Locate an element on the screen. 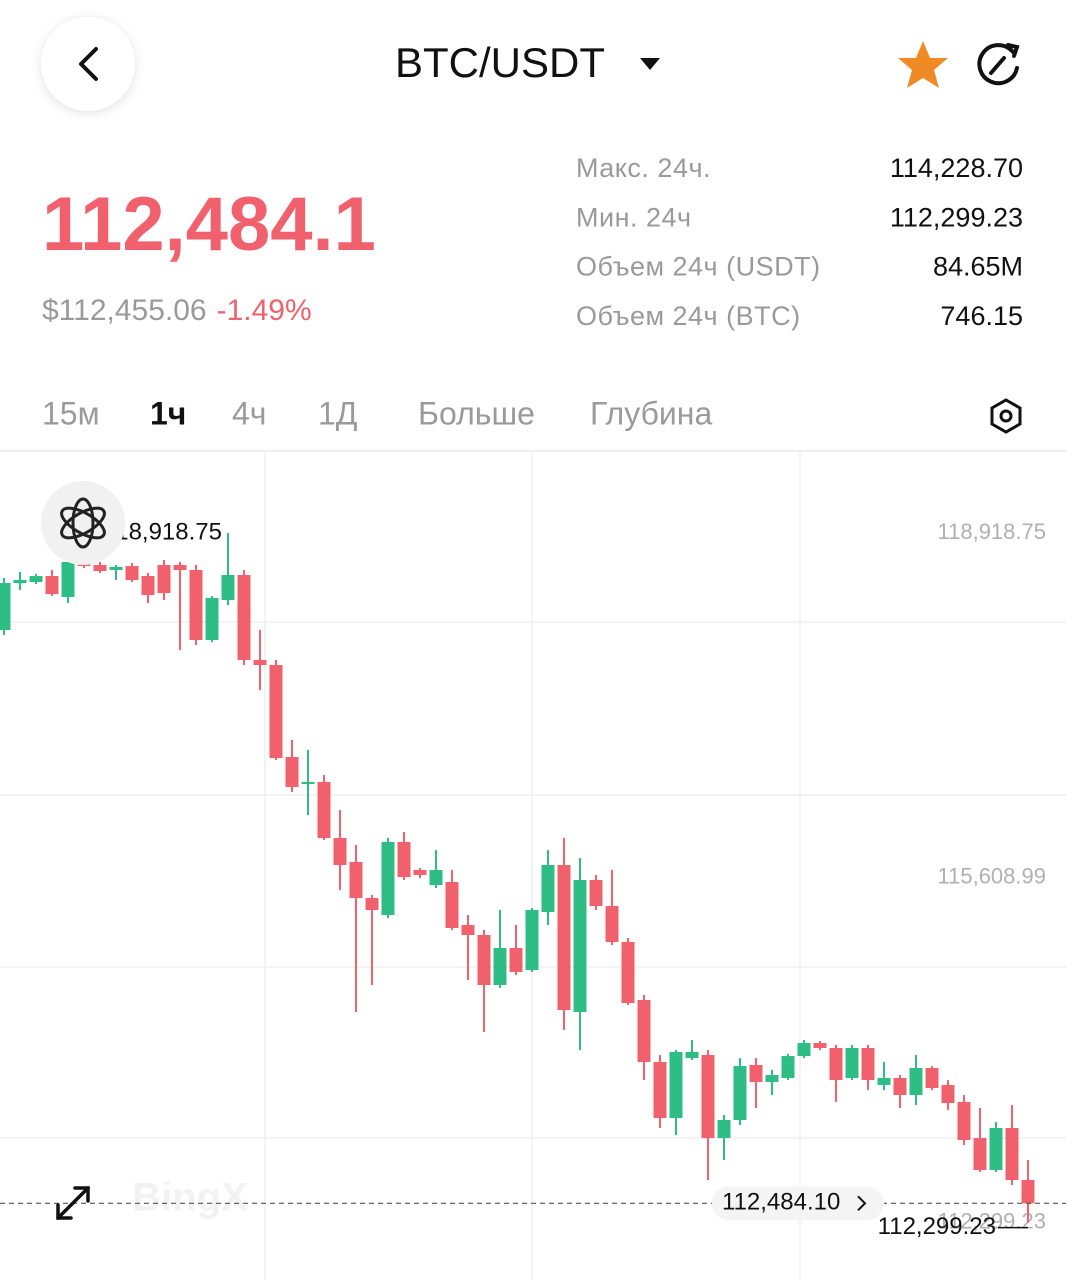  interval-tab: 1Д is located at coordinates (338, 413).